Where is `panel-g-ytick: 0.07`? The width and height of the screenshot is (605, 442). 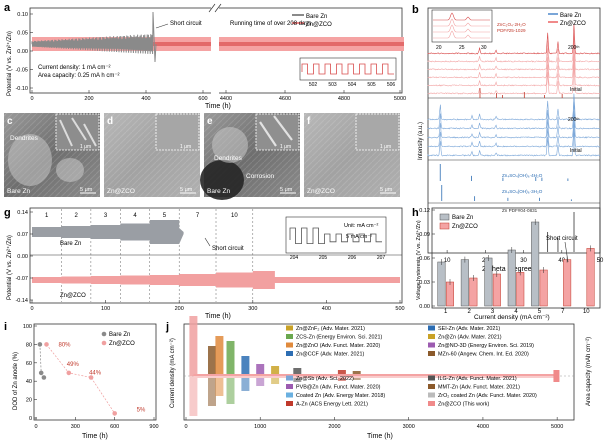
panel-g-ytick: 0.07 is located at coordinates (22, 235).